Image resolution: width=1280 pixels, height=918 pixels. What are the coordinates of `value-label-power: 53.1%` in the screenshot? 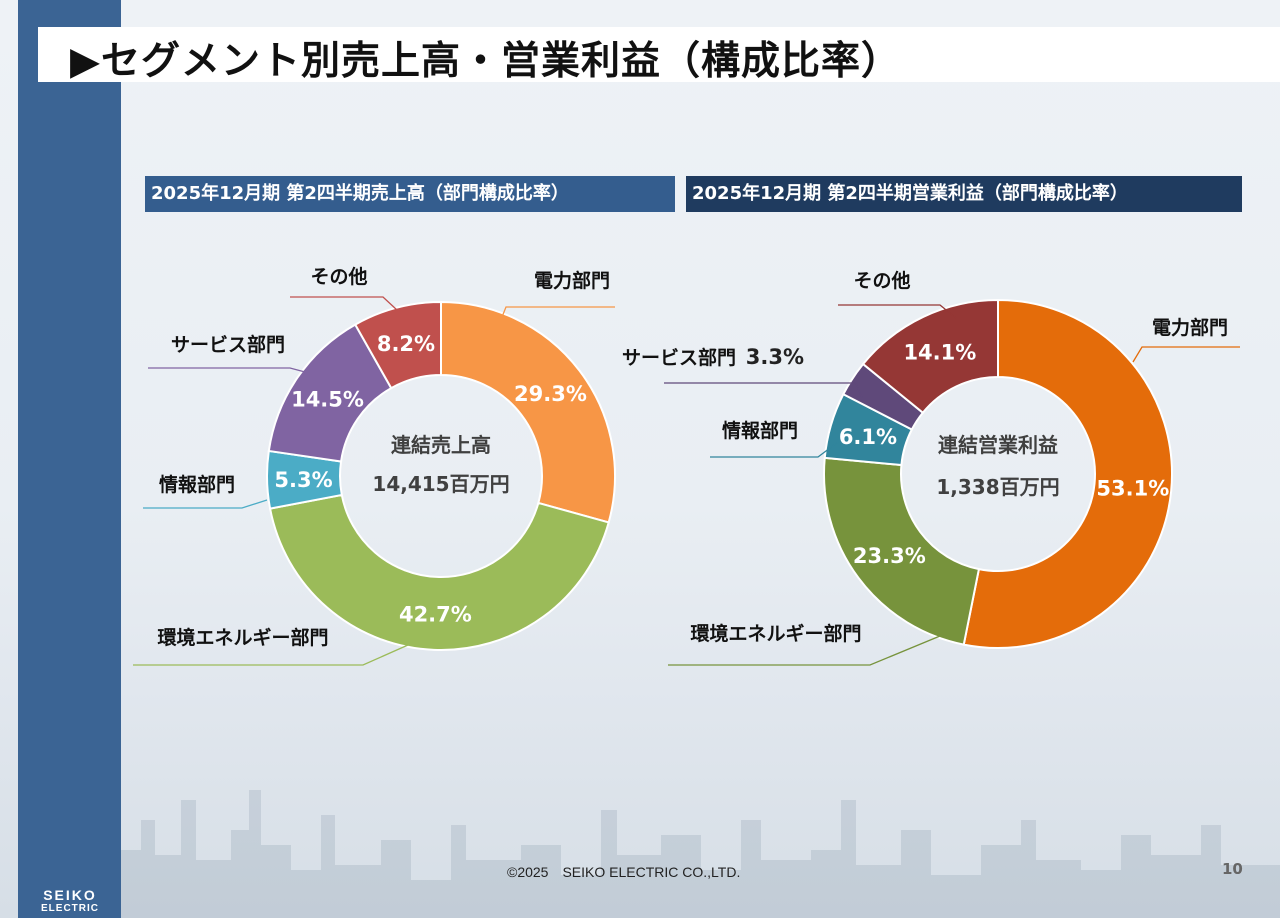 It's located at (1132, 488).